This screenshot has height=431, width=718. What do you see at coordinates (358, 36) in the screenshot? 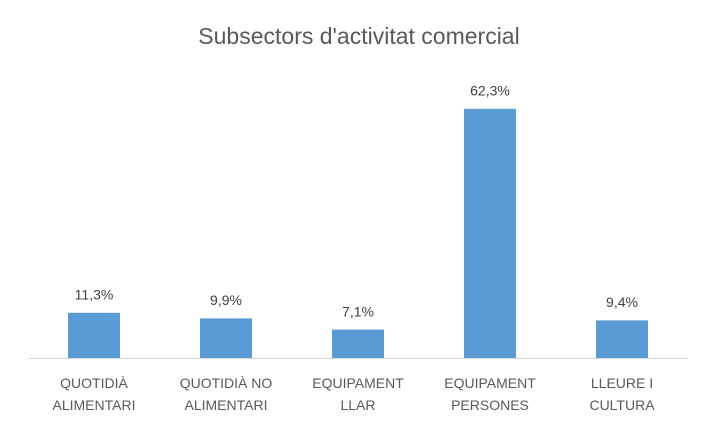
I see `chart-title: Subsectors d'activitat comercial` at bounding box center [358, 36].